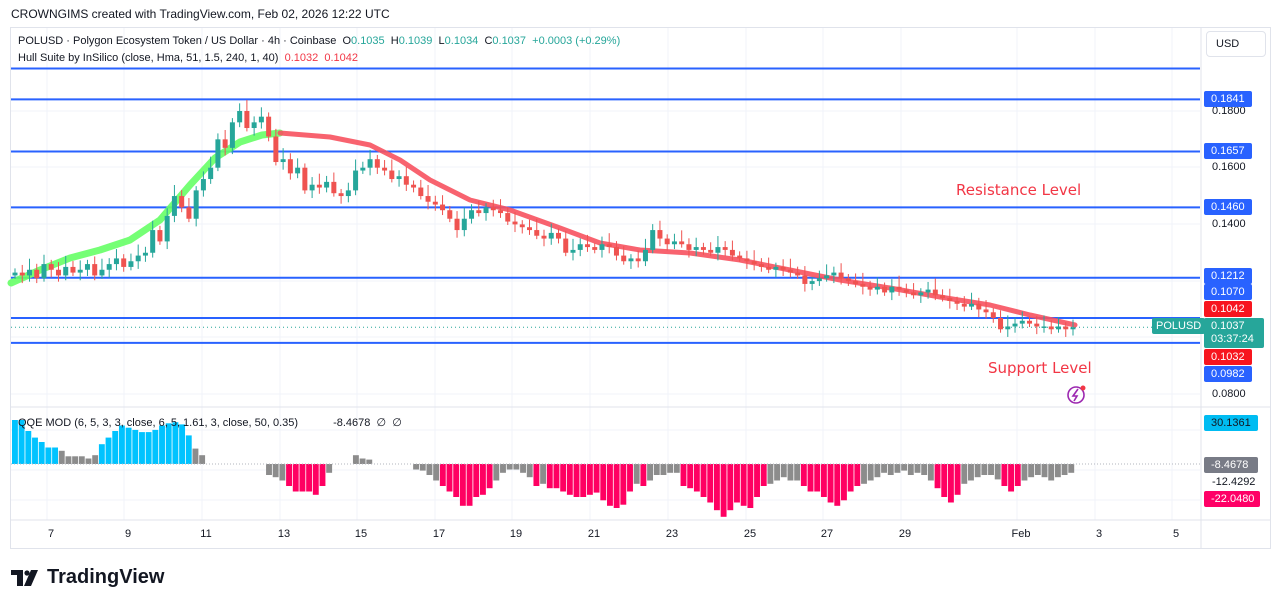 The width and height of the screenshot is (1281, 609). What do you see at coordinates (1228, 374) in the screenshot?
I see `level-tag: 0.0982` at bounding box center [1228, 374].